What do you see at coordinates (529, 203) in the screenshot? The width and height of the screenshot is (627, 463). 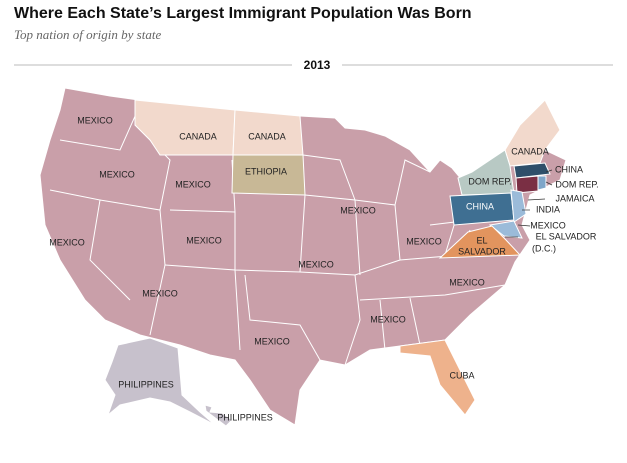 I see `leader-lines` at bounding box center [529, 203].